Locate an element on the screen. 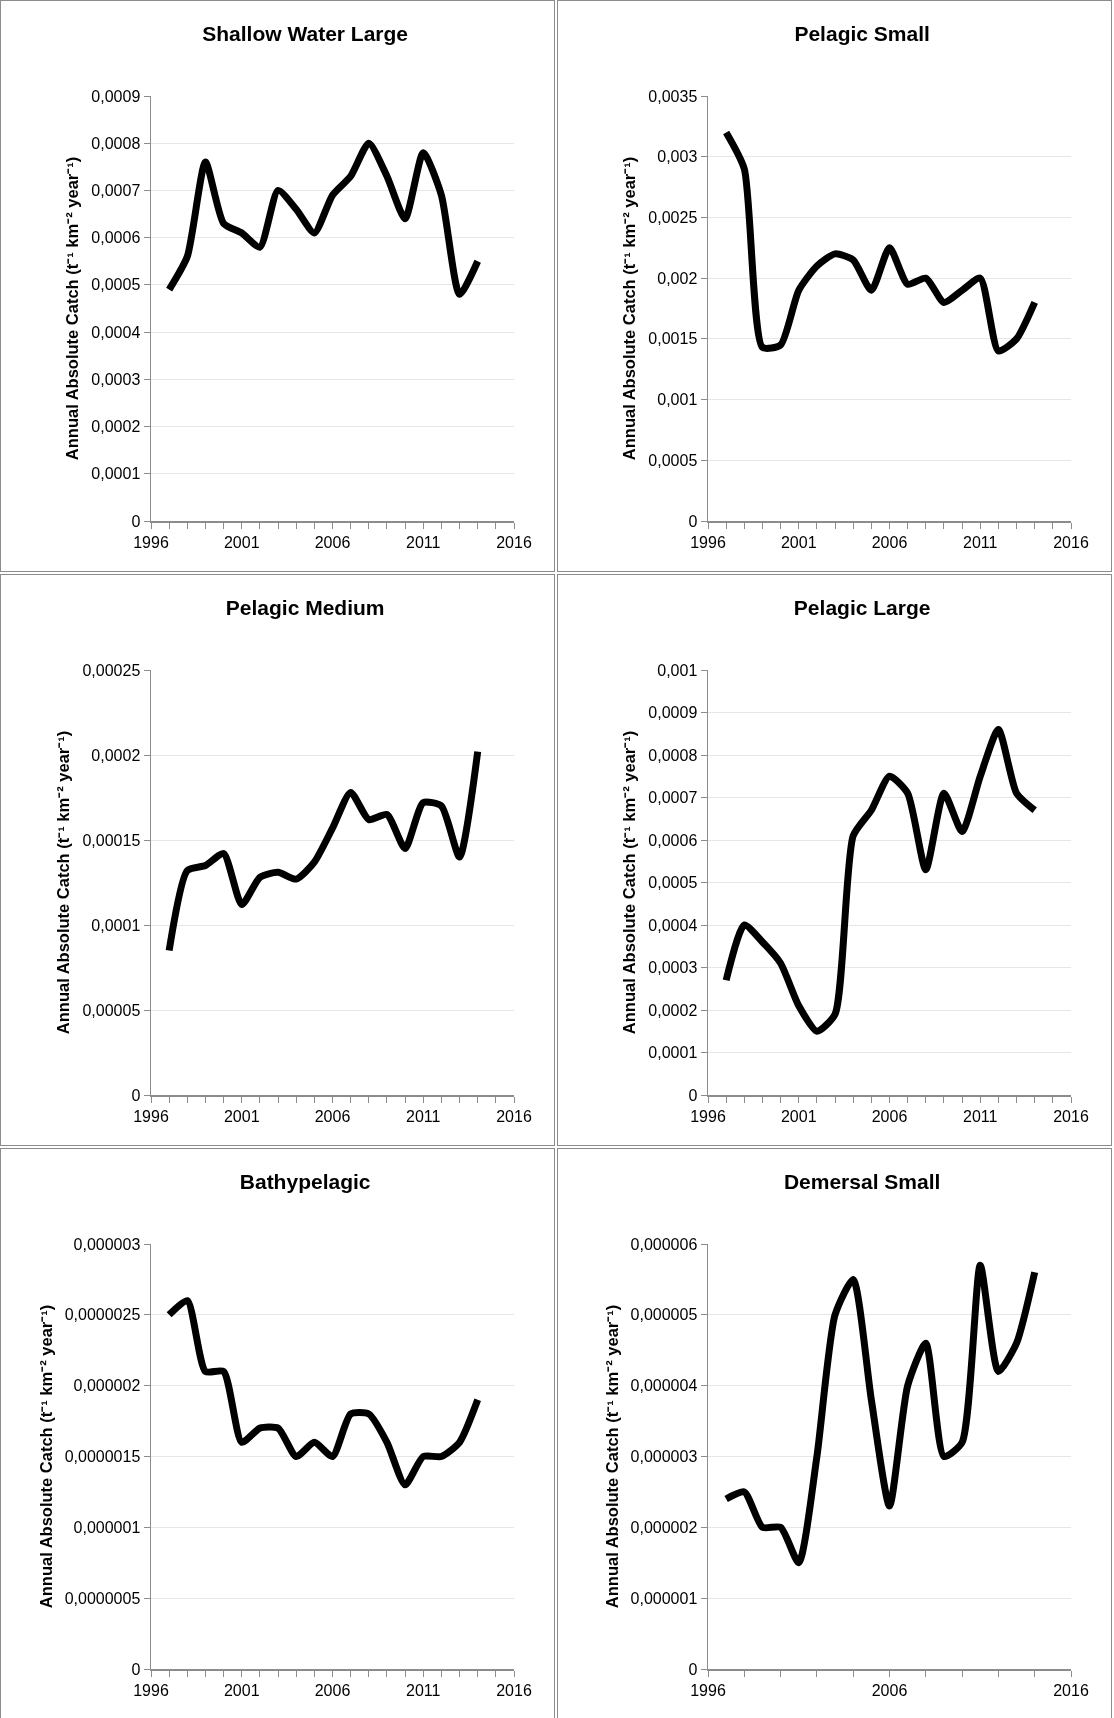 The height and width of the screenshot is (1718, 1114). y-tick-label: 0,0000005 is located at coordinates (102, 1598).